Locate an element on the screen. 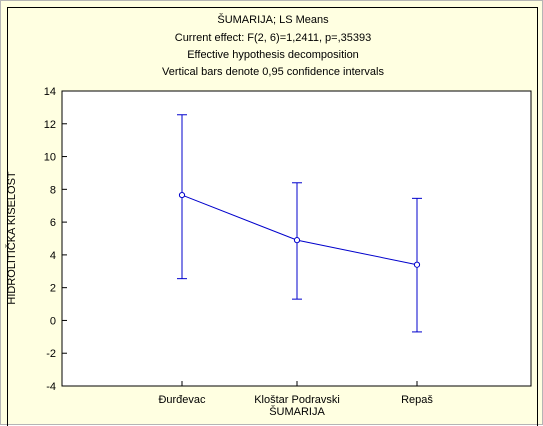 This screenshot has width=543, height=426. y-tick-label: -4 is located at coordinates (51, 387).